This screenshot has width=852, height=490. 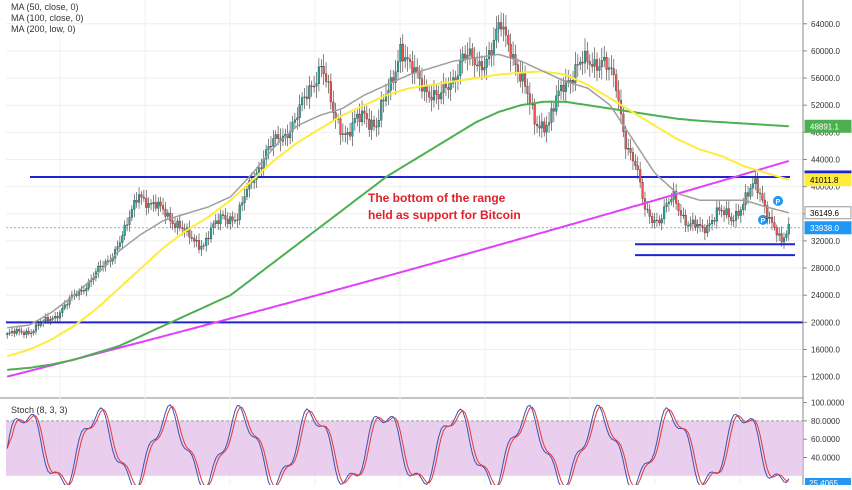 I want to click on axis-bg, so click(x=827, y=242).